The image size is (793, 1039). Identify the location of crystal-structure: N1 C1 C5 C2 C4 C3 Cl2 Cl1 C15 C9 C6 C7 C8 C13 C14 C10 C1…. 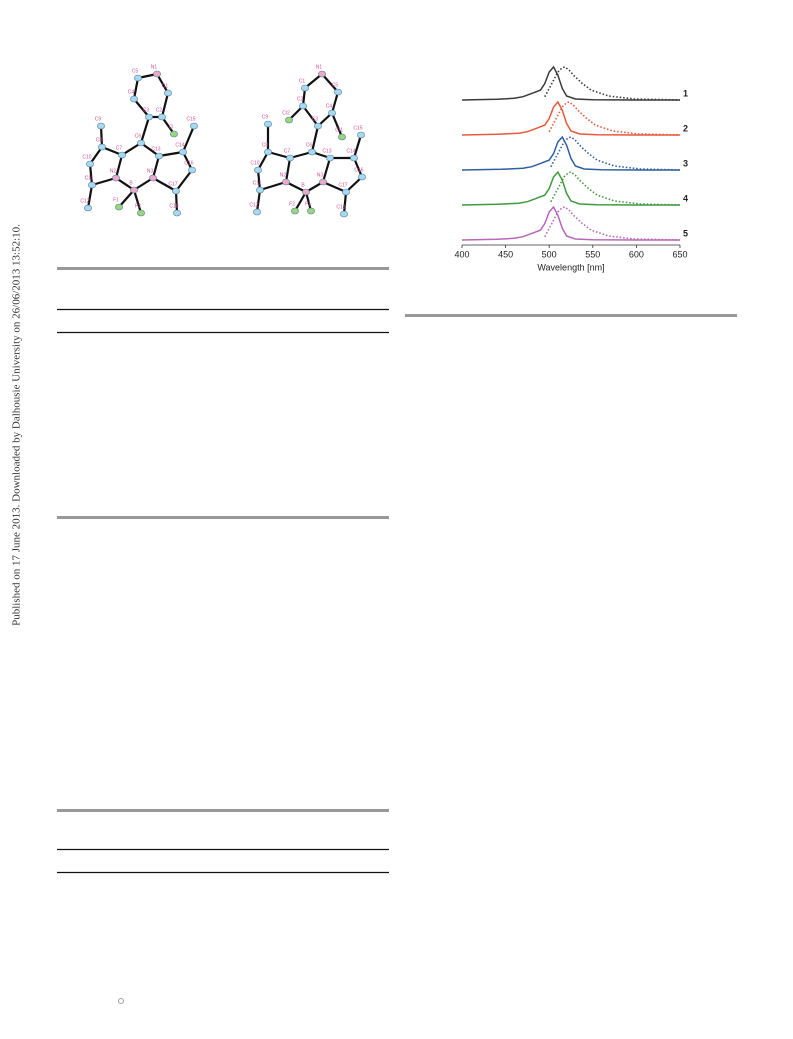
(307, 141).